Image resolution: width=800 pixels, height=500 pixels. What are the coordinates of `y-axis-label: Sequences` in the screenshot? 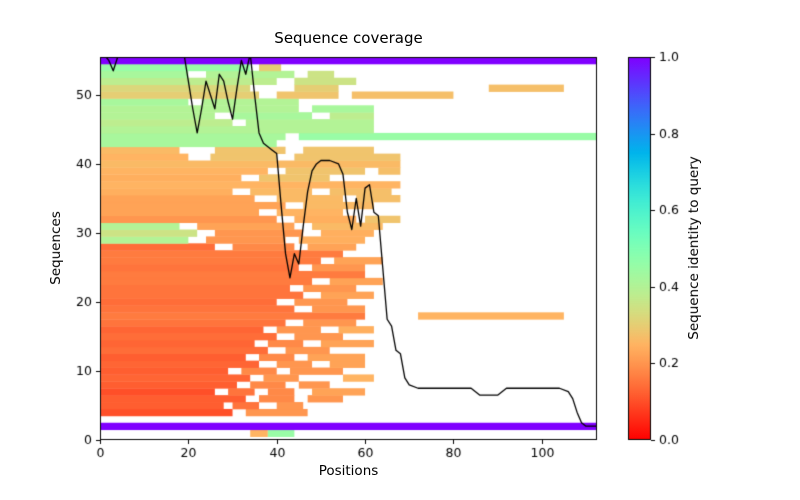 It's located at (56, 248).